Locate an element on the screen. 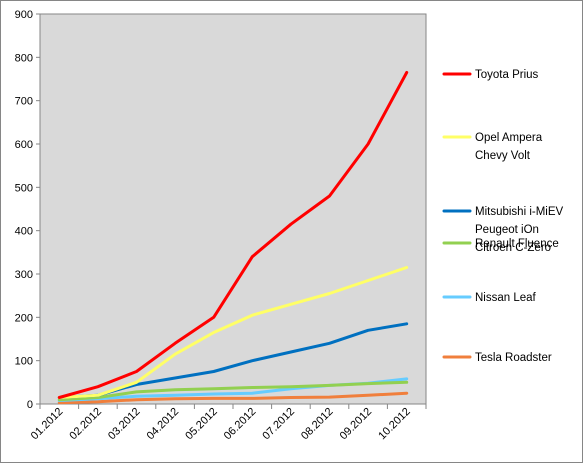 Image resolution: width=584 pixels, height=464 pixels. x-tick-label: 04.2012 is located at coordinates (163, 424).